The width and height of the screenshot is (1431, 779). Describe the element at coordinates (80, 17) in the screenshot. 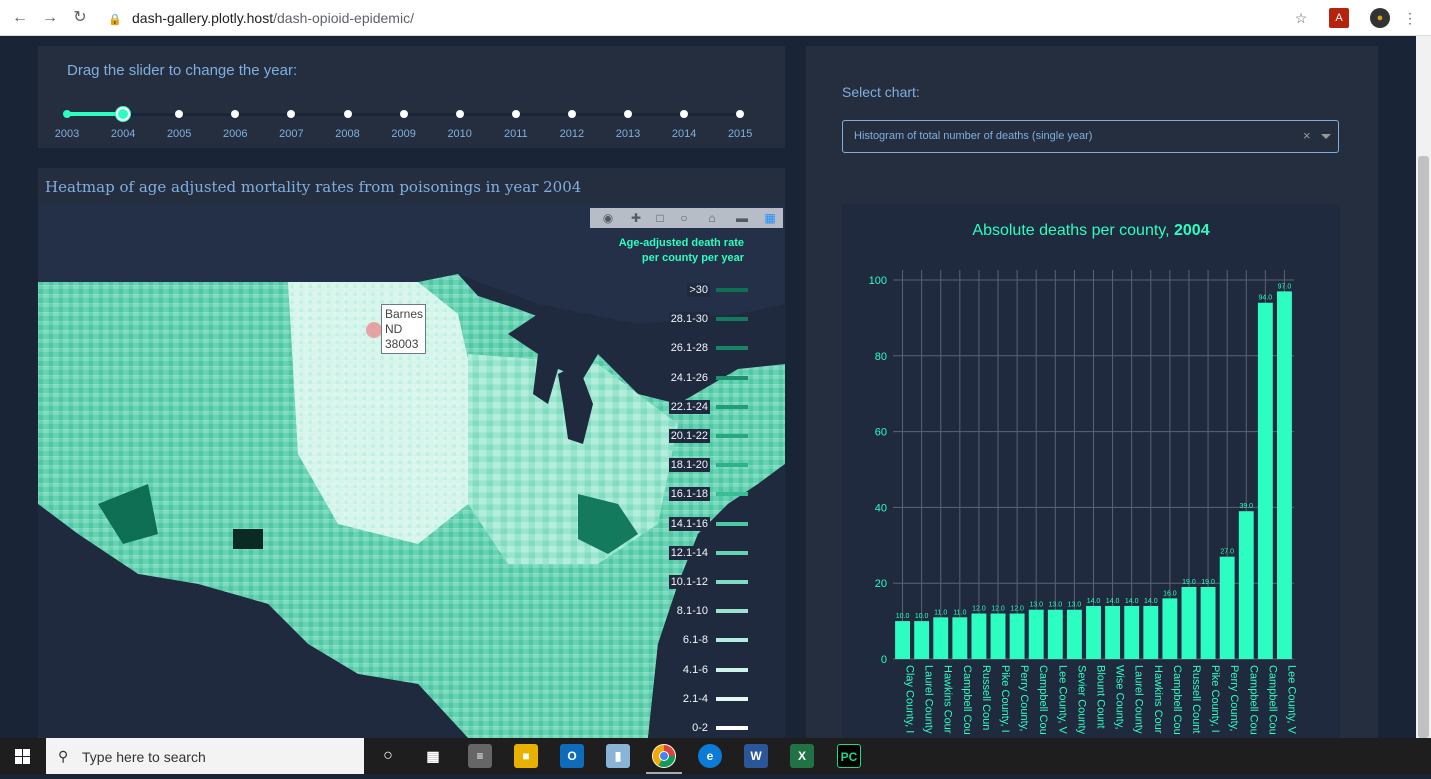

I see `reload-icon: ↻` at that location.